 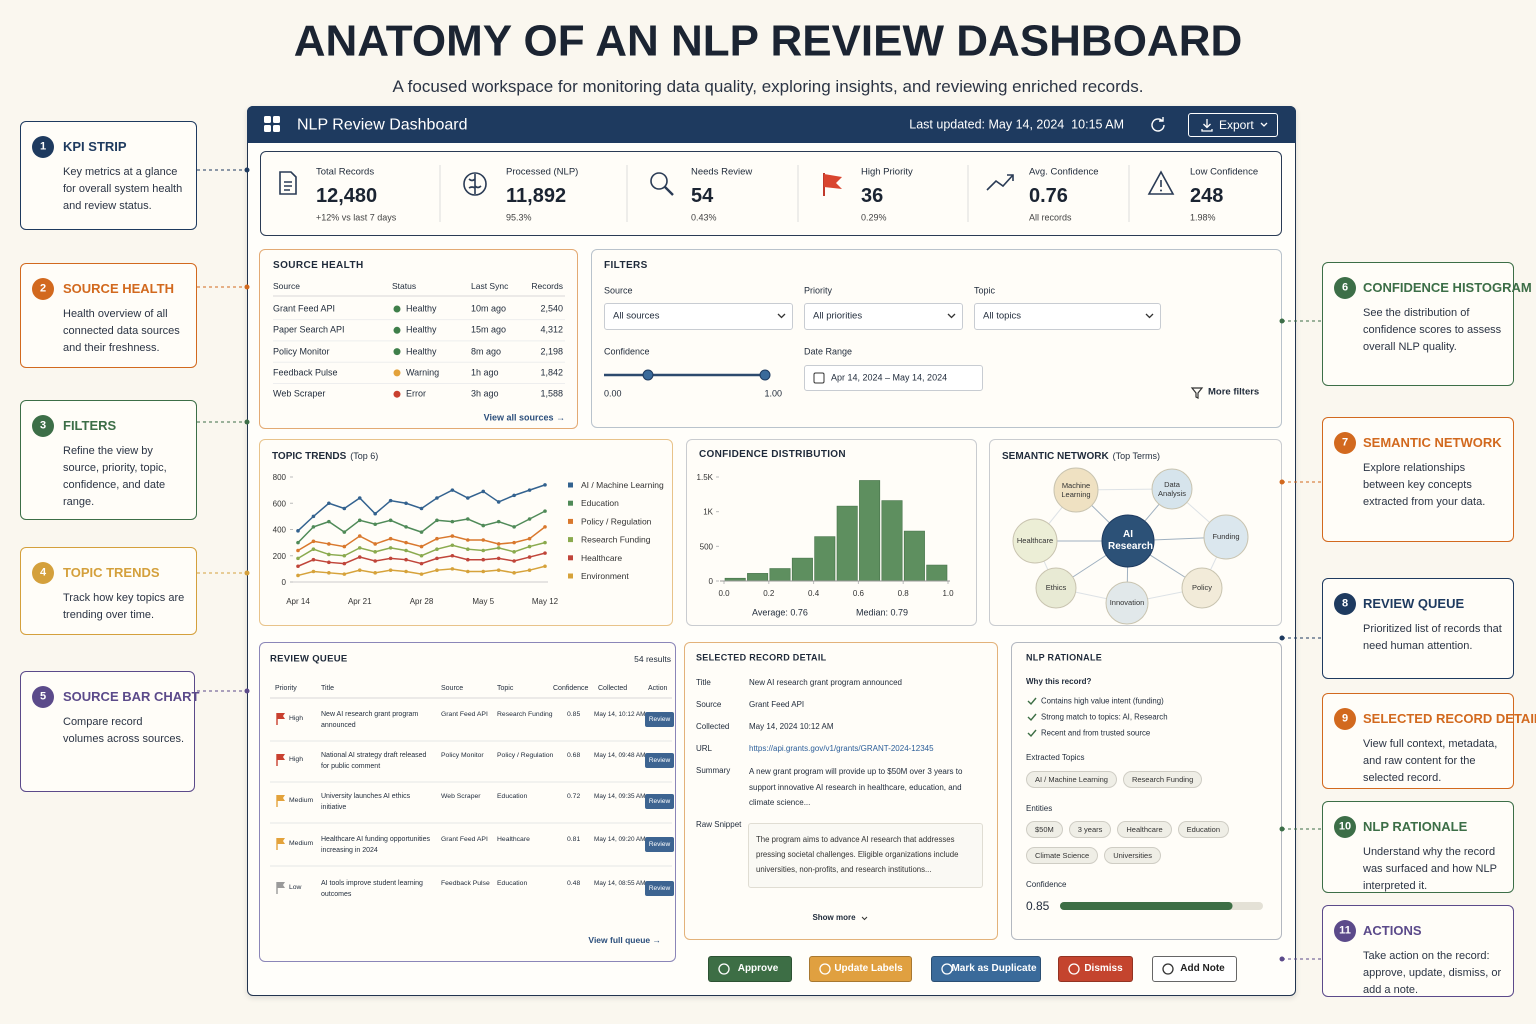 I want to click on record-topic: Education, so click(x=512, y=796).